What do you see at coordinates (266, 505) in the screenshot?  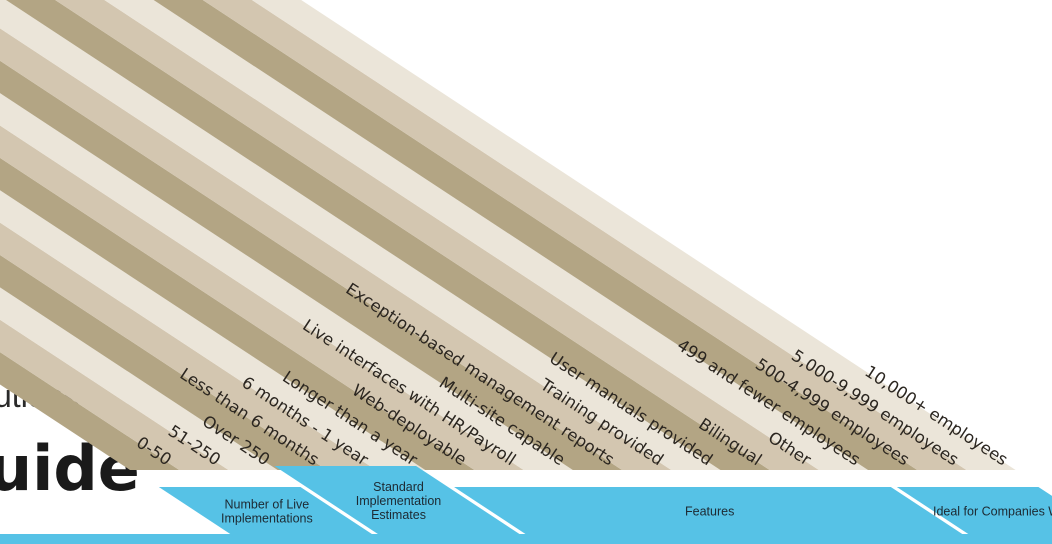 I see `group-label-0-0: Number of Live` at bounding box center [266, 505].